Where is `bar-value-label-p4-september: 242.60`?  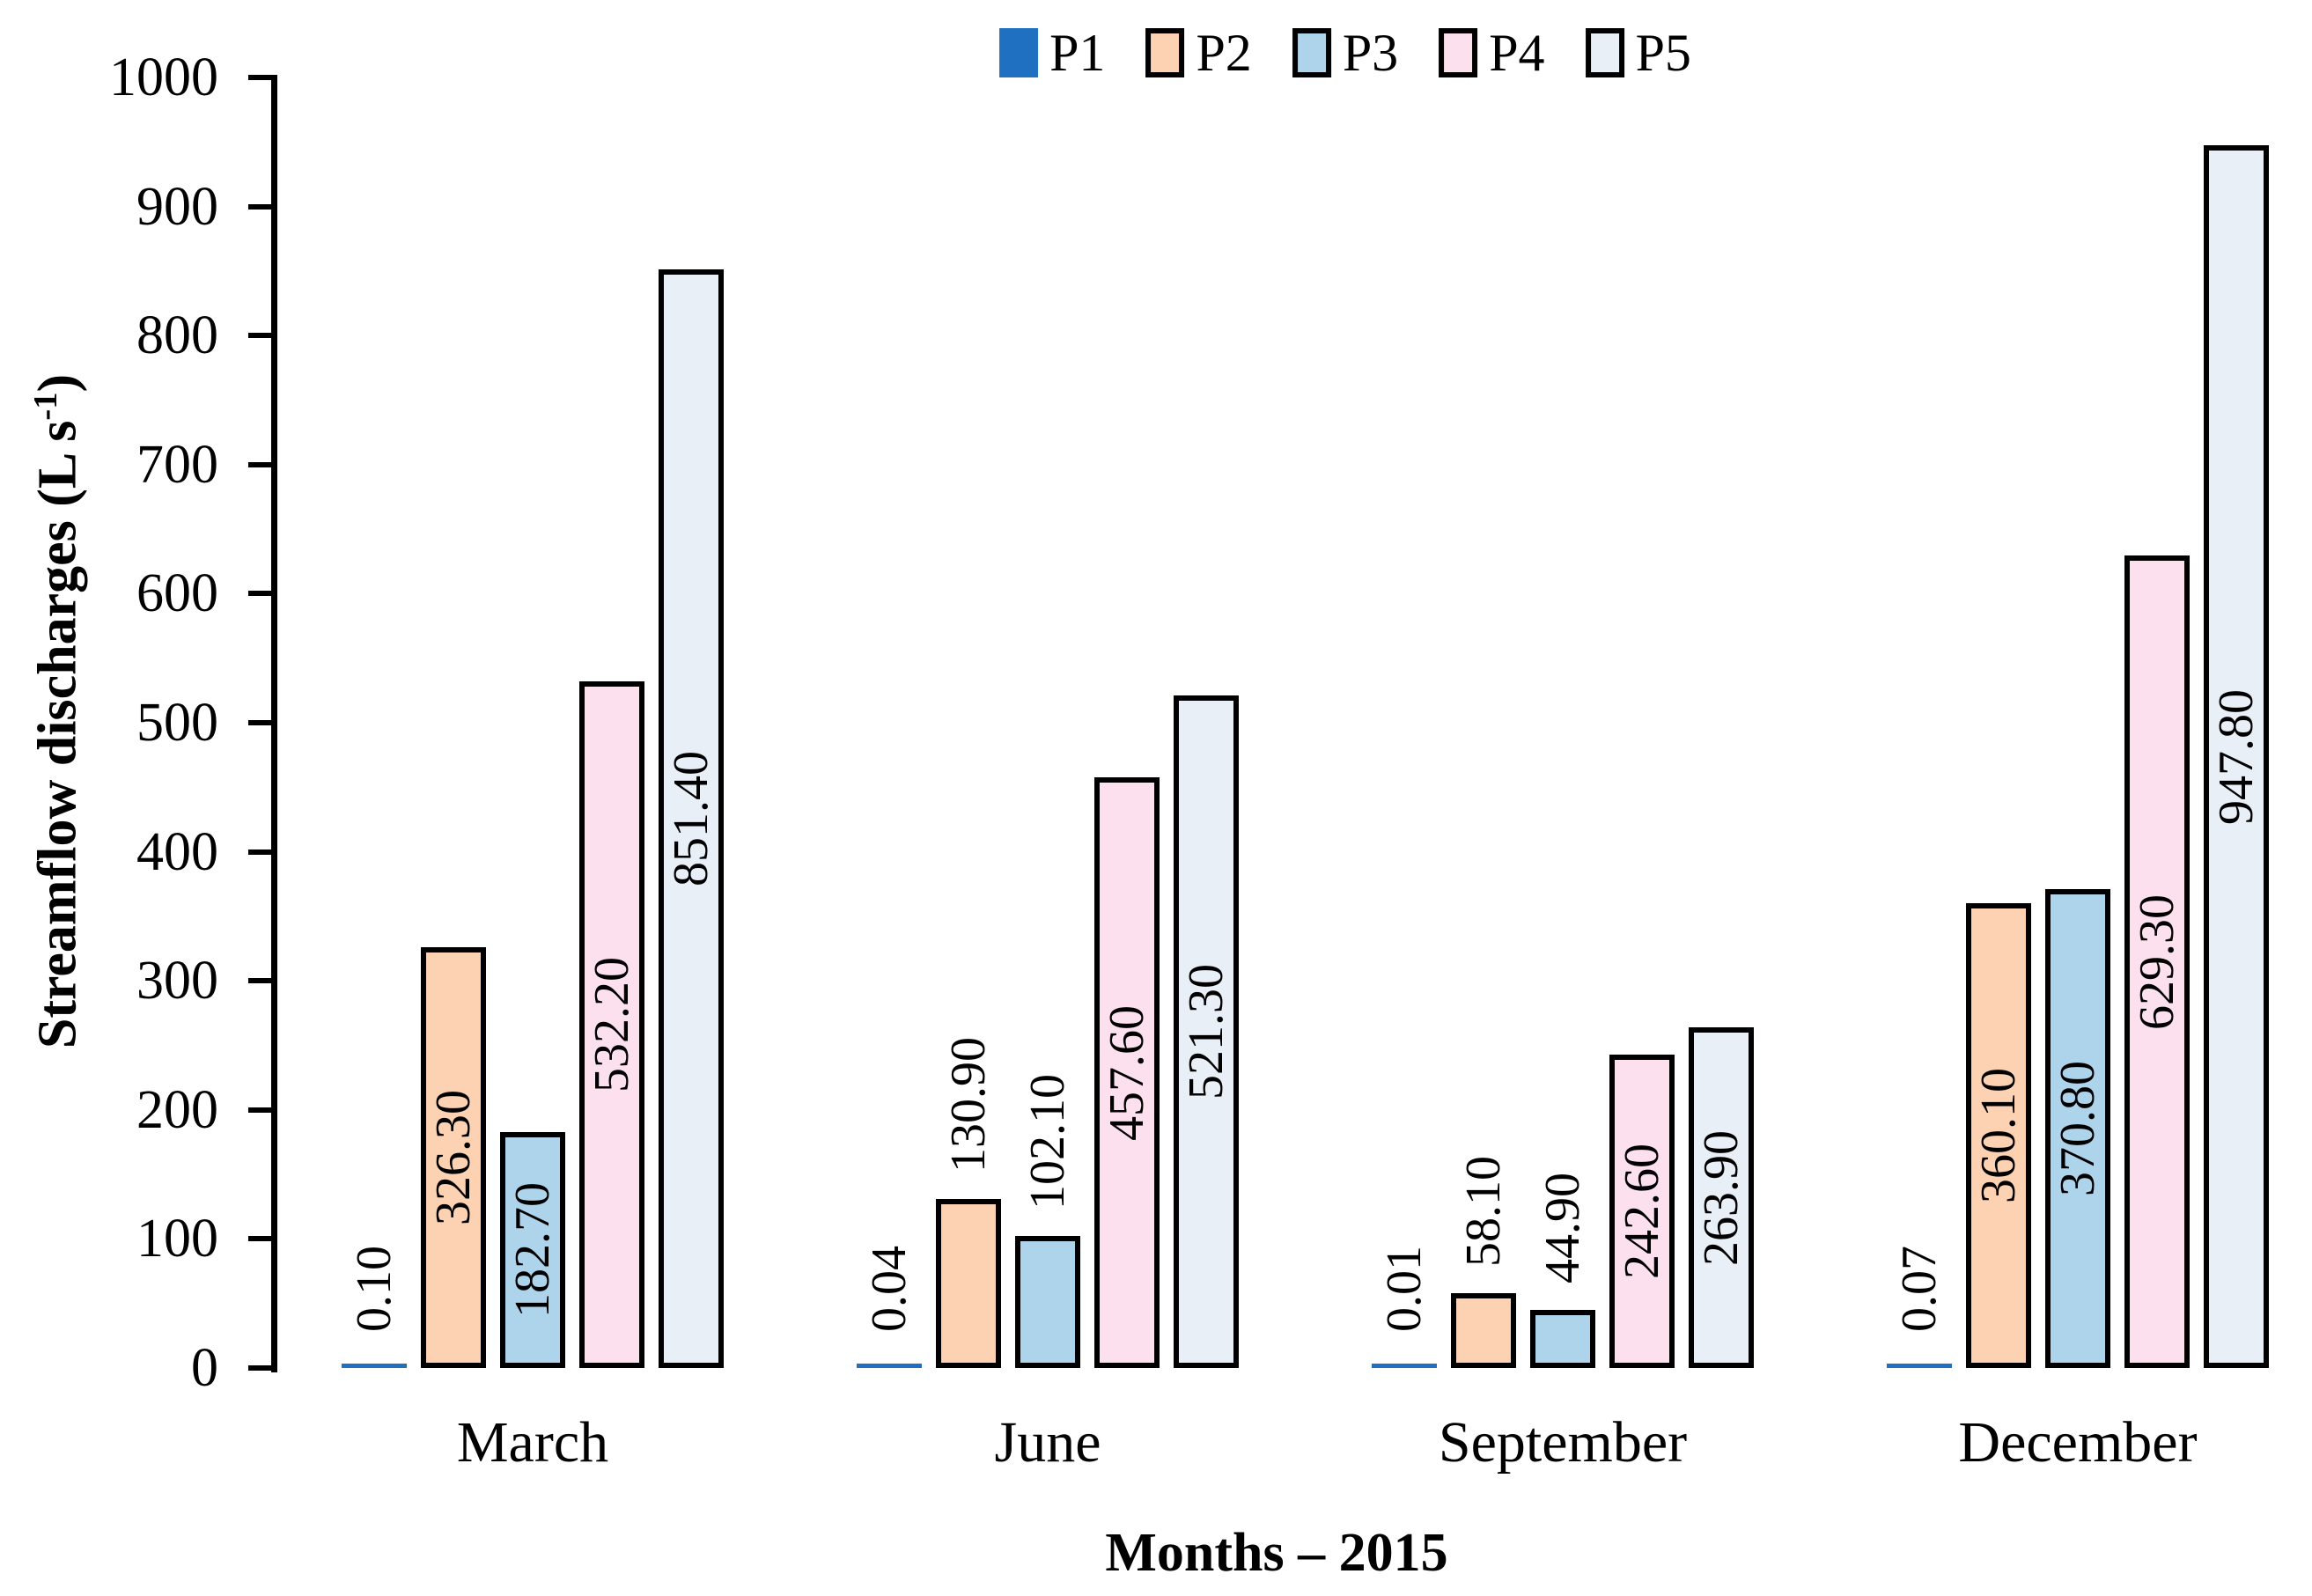 bar-value-label-p4-september: 242.60 is located at coordinates (1642, 1212).